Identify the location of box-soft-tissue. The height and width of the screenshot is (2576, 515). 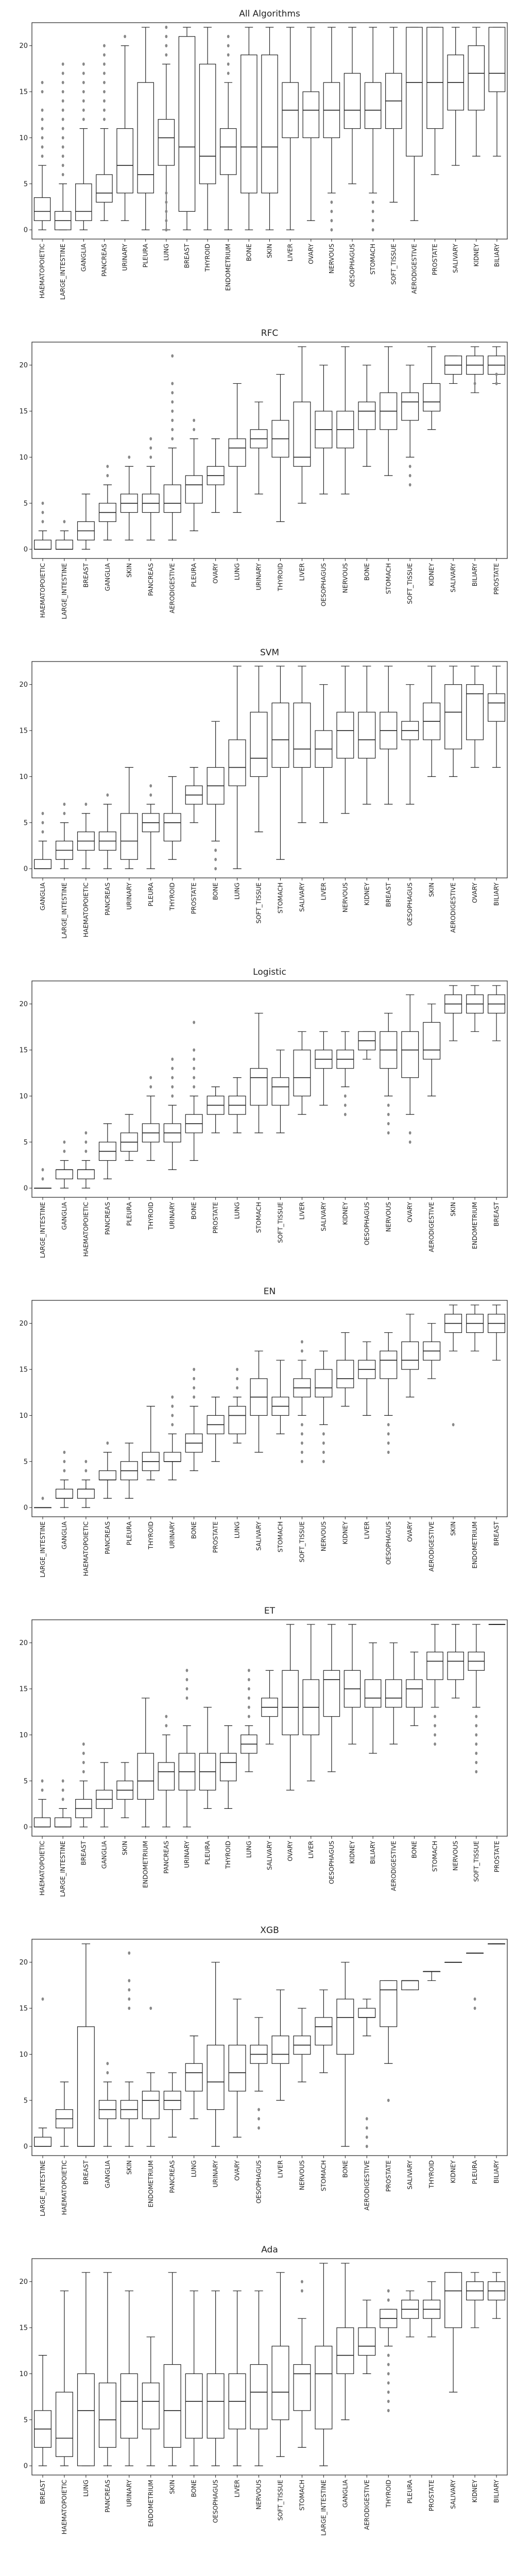
(410, 426).